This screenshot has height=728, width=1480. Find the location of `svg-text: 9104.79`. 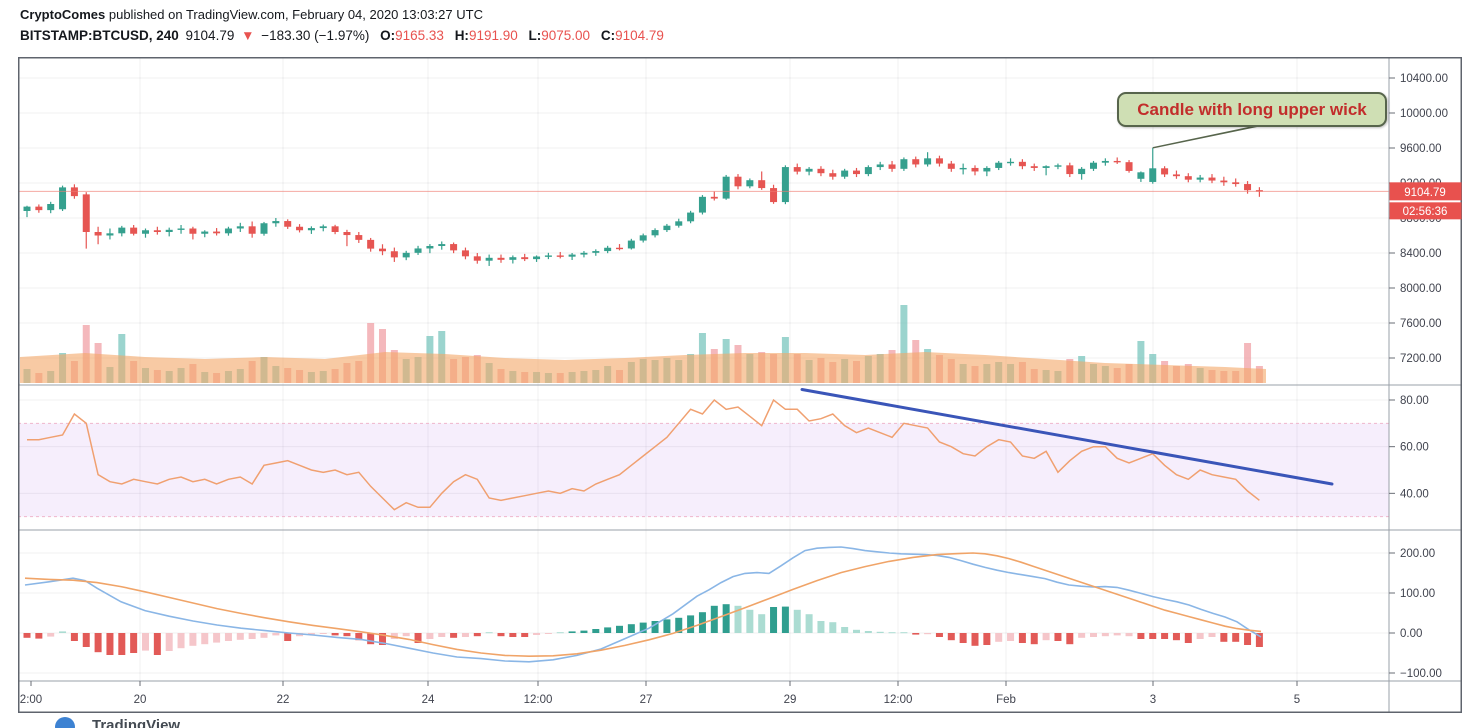

svg-text: 9104.79 is located at coordinates (1425, 193).